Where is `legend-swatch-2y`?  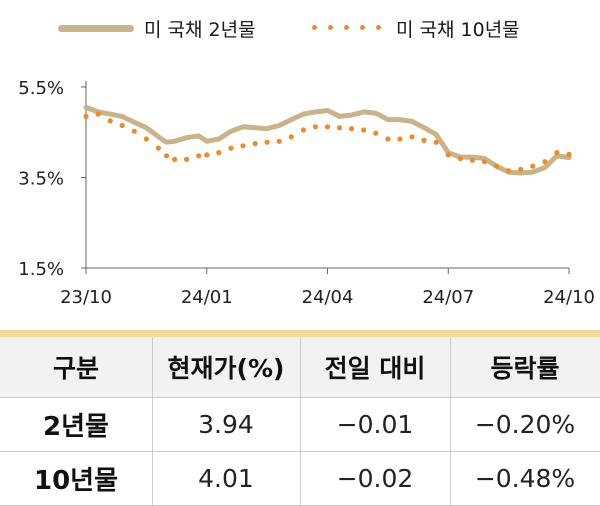
legend-swatch-2y is located at coordinates (96, 28).